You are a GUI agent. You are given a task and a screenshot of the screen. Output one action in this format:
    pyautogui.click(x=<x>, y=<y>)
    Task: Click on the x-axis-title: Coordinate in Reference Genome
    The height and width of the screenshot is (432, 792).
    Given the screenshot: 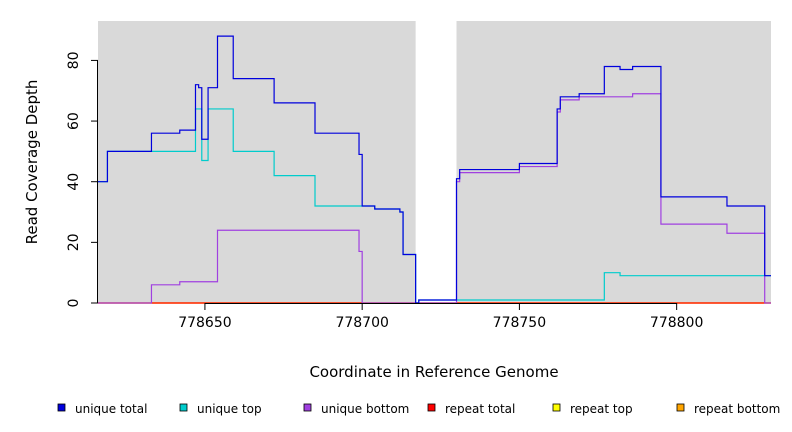 What is the action you would take?
    pyautogui.click(x=433, y=372)
    